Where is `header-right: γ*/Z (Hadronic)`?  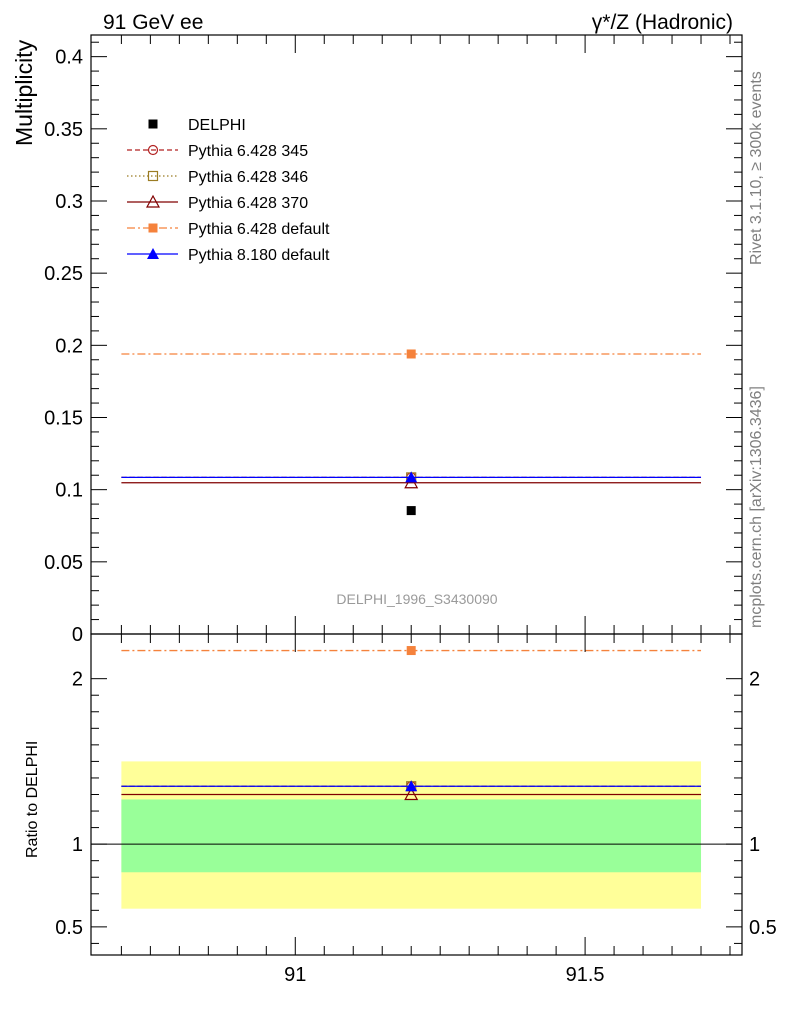 header-right: γ*/Z (Hadronic) is located at coordinates (662, 22).